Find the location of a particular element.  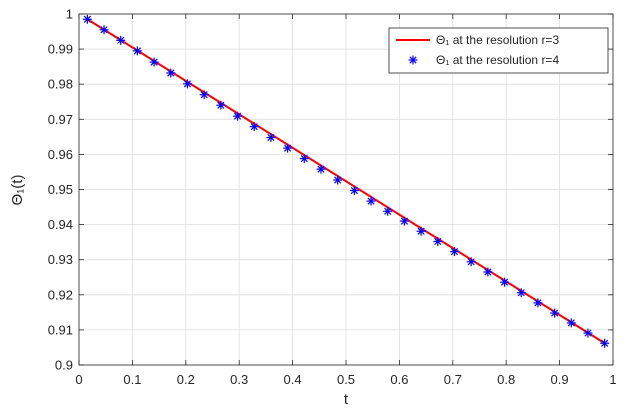

y-tick-label: 0.91 is located at coordinates (60, 329).